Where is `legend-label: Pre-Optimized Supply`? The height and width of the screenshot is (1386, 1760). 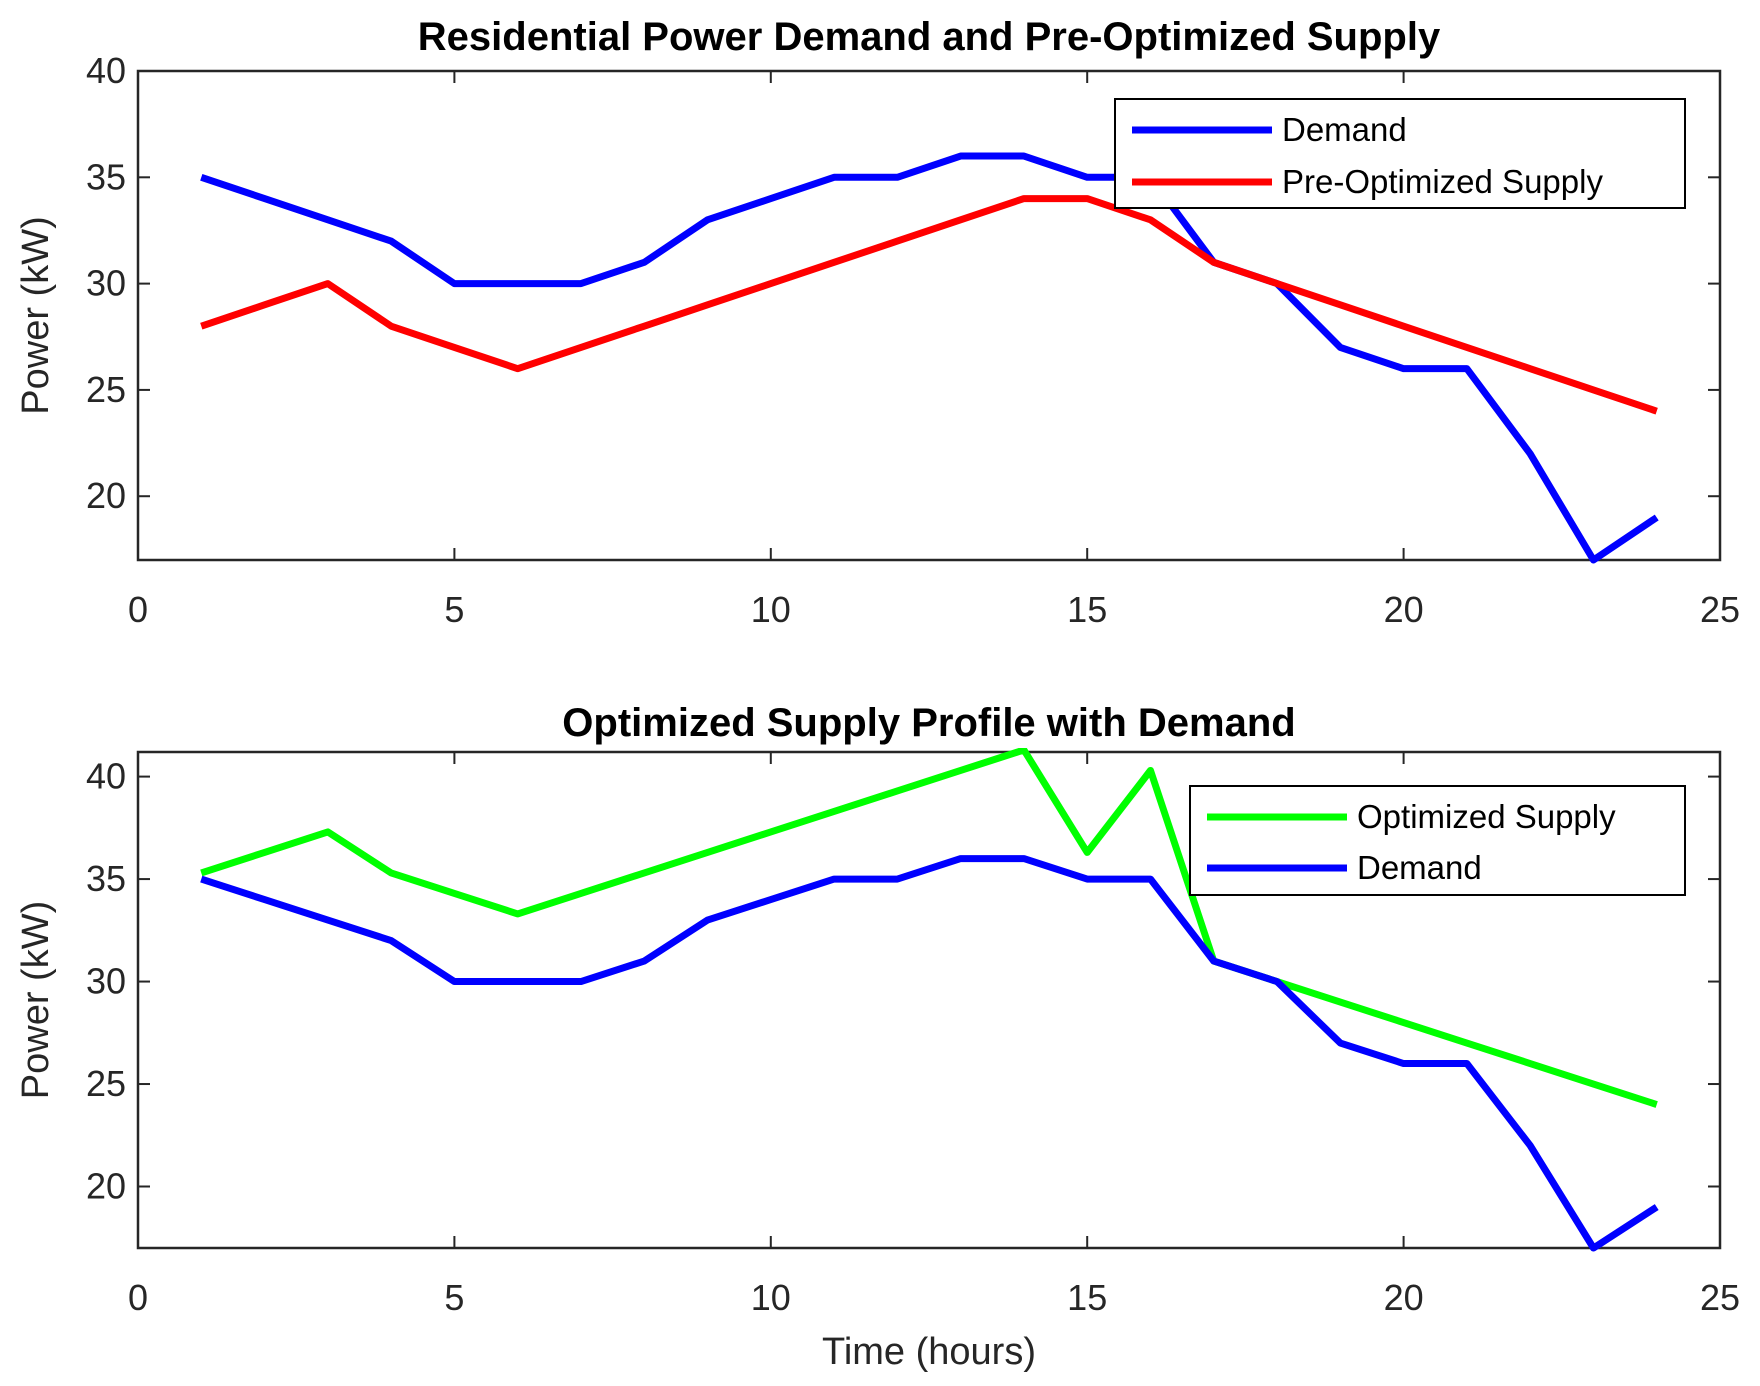 legend-label: Pre-Optimized Supply is located at coordinates (1442, 181).